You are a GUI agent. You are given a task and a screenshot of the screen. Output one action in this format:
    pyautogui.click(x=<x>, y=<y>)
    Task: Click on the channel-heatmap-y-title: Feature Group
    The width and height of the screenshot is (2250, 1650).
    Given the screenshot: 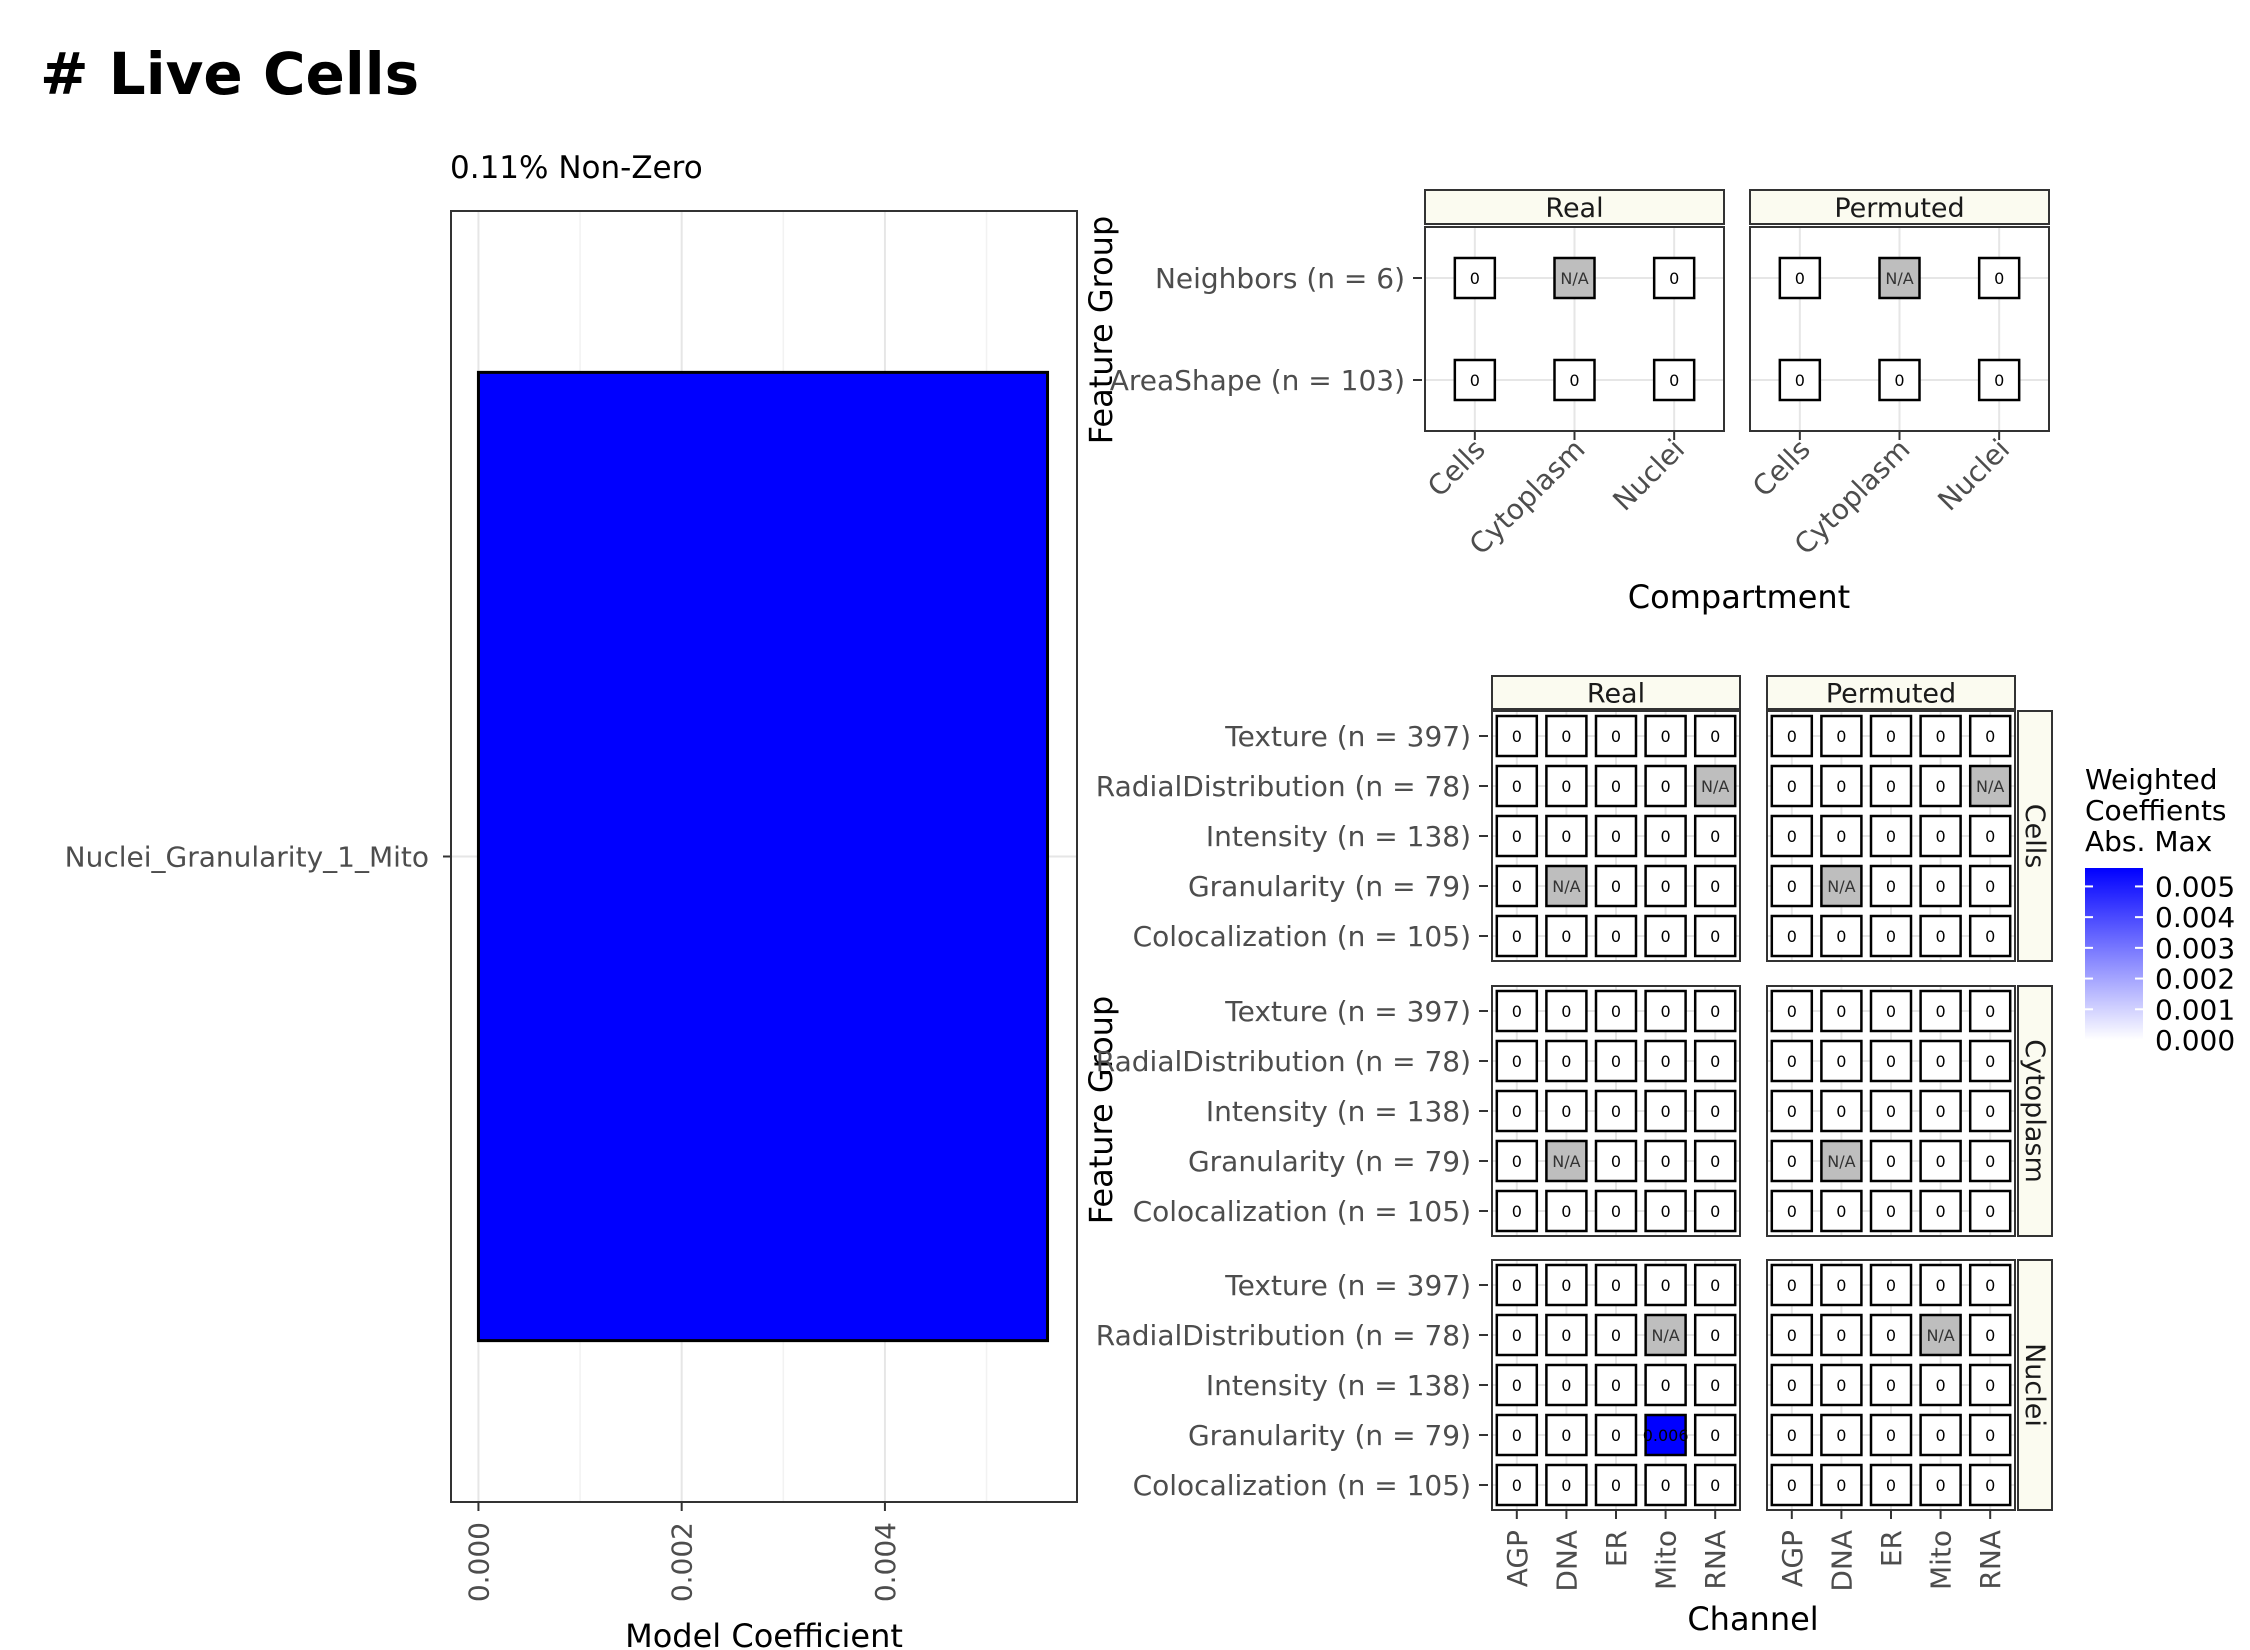 What is the action you would take?
    pyautogui.click(x=1101, y=1110)
    